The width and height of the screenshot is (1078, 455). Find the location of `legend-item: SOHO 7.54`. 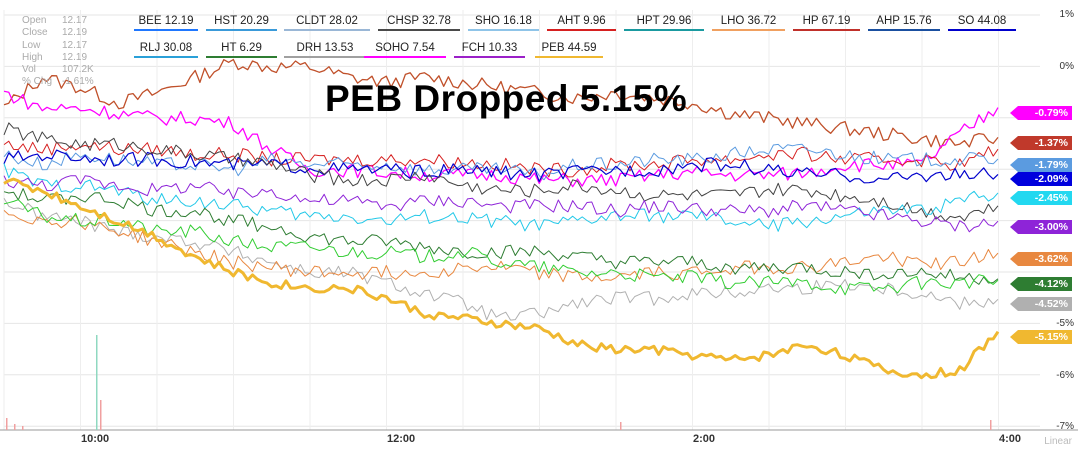

legend-item: SOHO 7.54 is located at coordinates (405, 49).